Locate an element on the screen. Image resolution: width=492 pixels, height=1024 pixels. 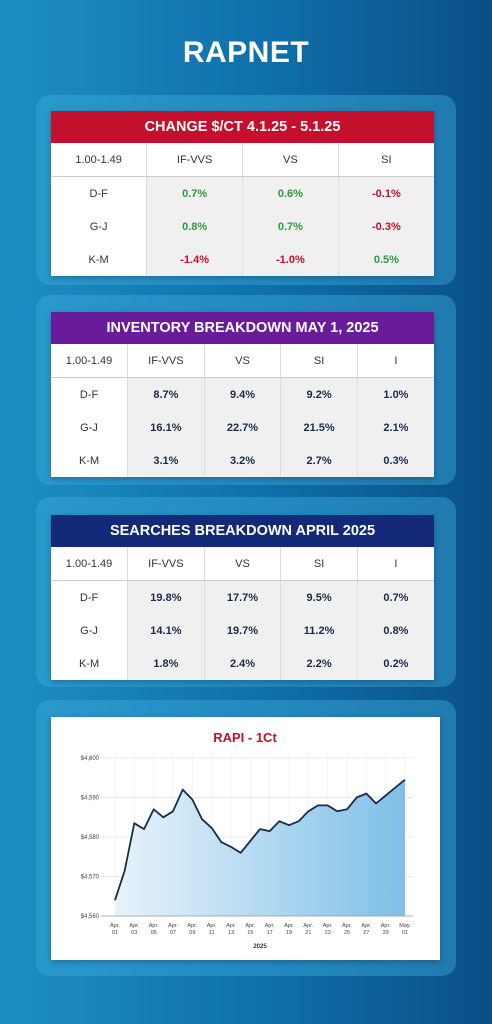
value-cell: 0.3% is located at coordinates (395, 460).